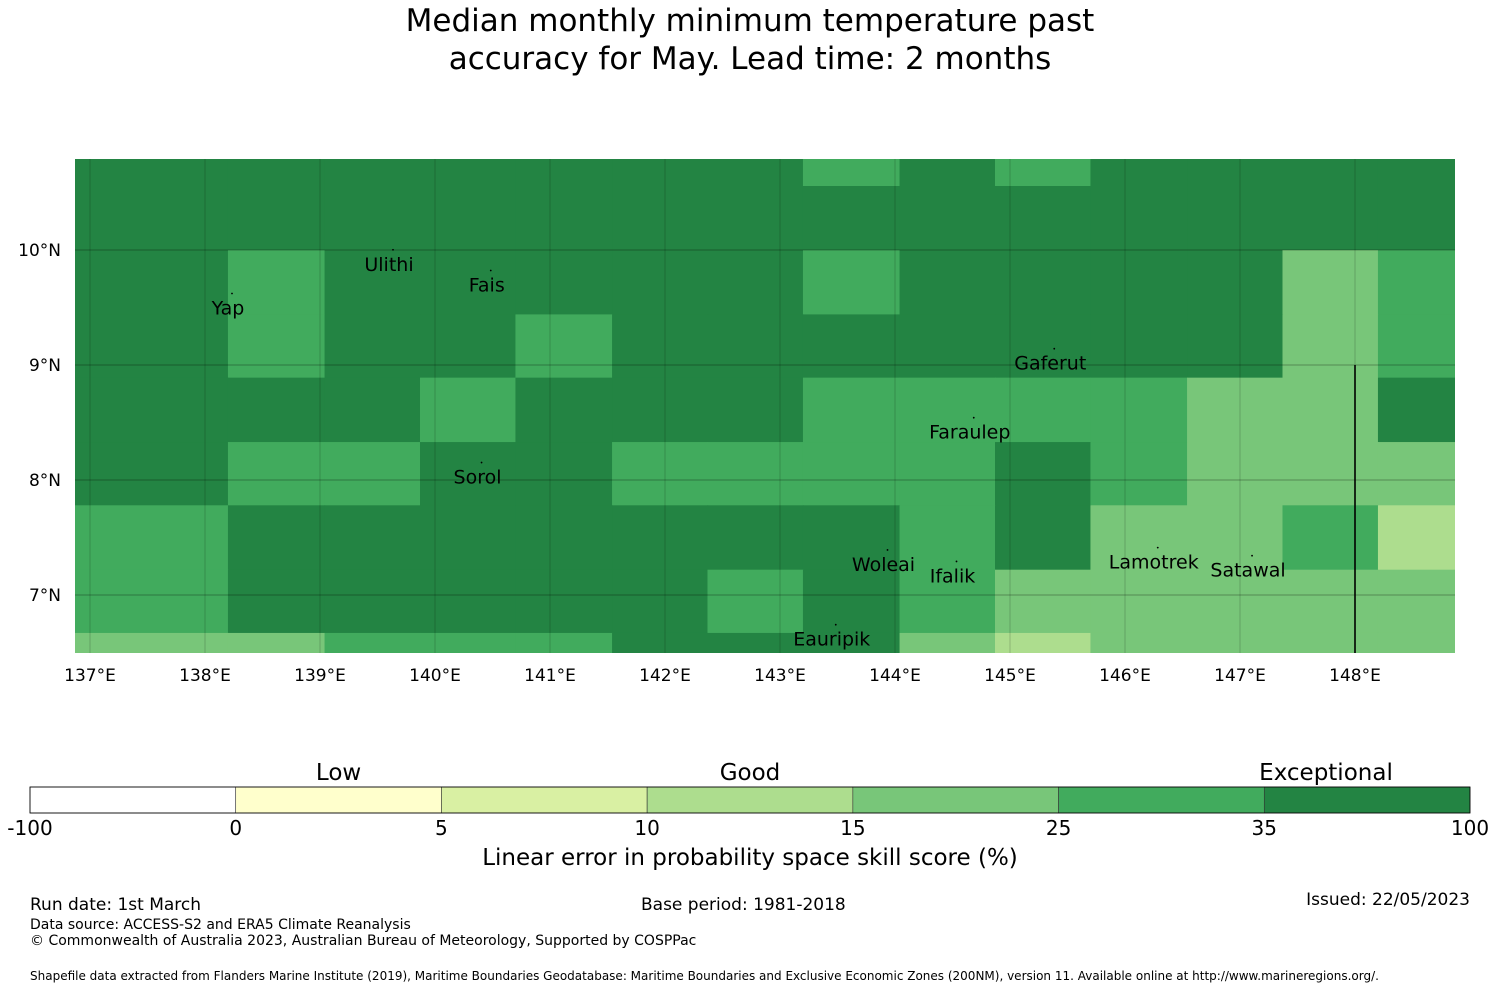  Describe the element at coordinates (750, 773) in the screenshot. I see `colorbar-category-label: Good` at that location.